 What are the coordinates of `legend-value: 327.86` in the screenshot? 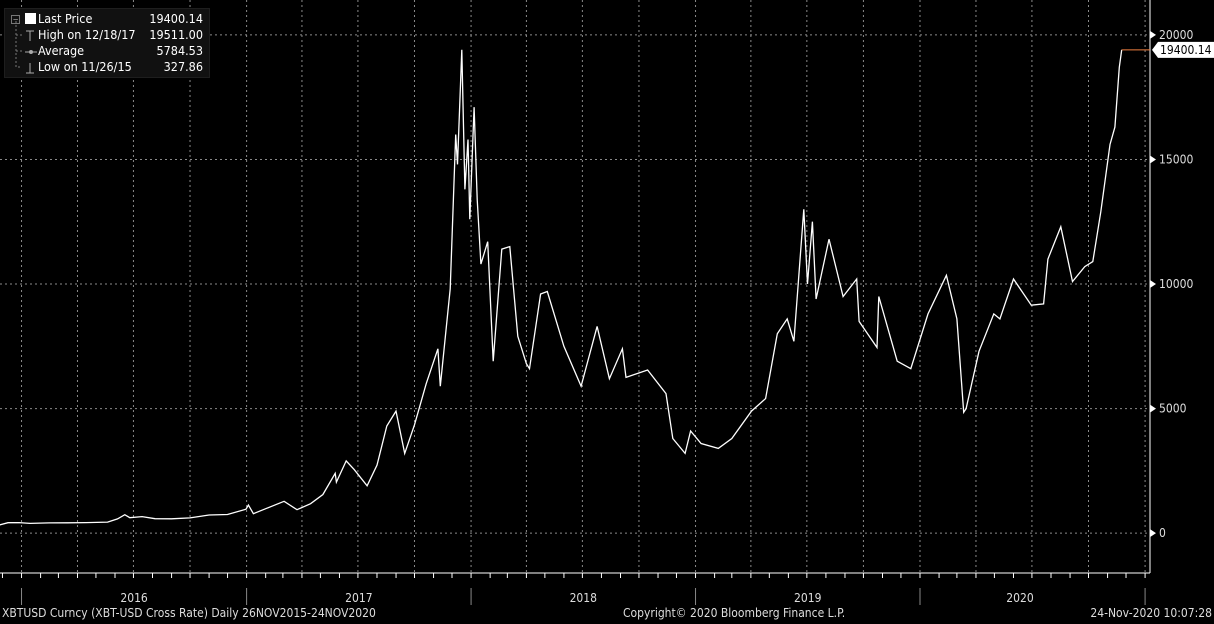 It's located at (183, 66).